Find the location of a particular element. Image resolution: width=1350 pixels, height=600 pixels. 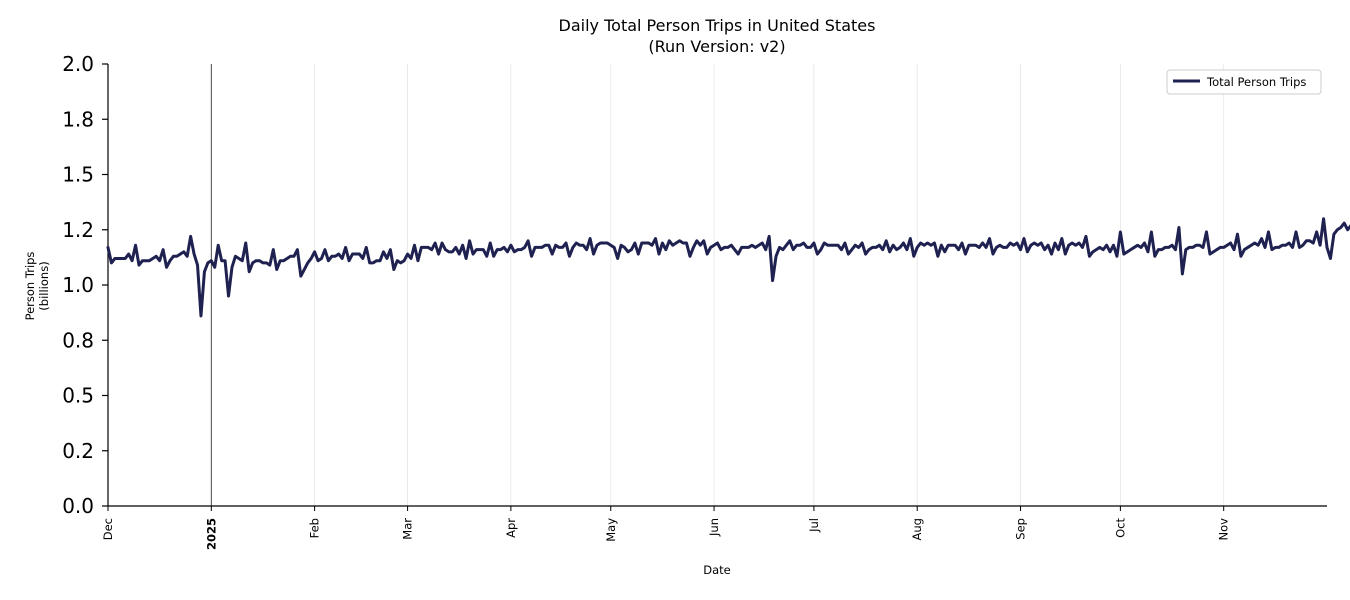

y-axis-ticks: 0.0 0.2 0.5 0.8 1.0 1.2 1.5 1.8 2.0 is located at coordinates (85, 285).